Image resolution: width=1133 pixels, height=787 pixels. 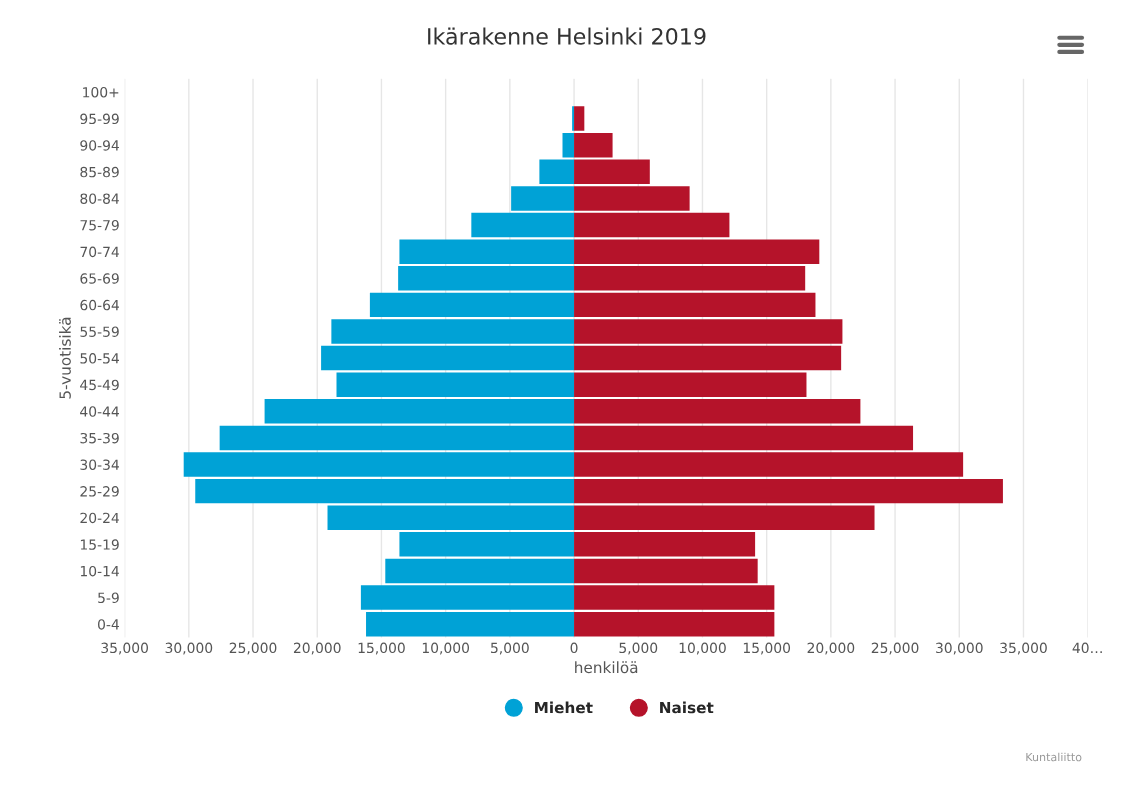 What do you see at coordinates (99, 305) in the screenshot?
I see `y-tick-label: 60-64` at bounding box center [99, 305].